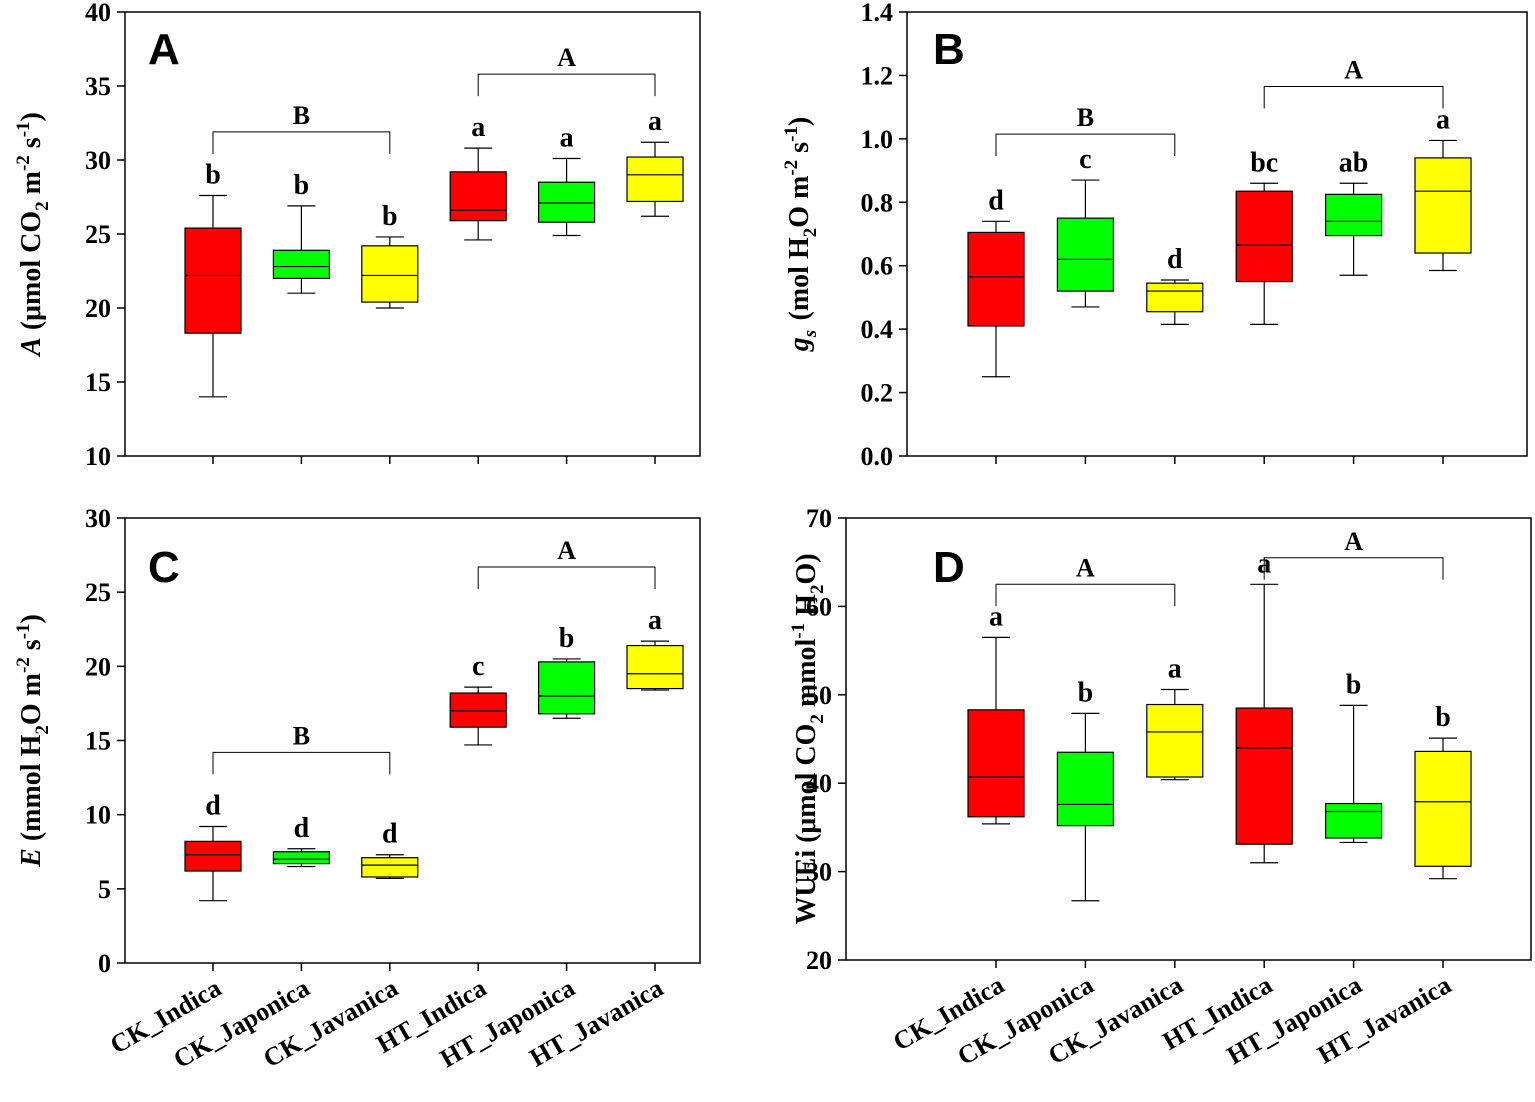 This screenshot has width=1535, height=1102. I want to click on y-tick-label: 35, so click(98, 86).